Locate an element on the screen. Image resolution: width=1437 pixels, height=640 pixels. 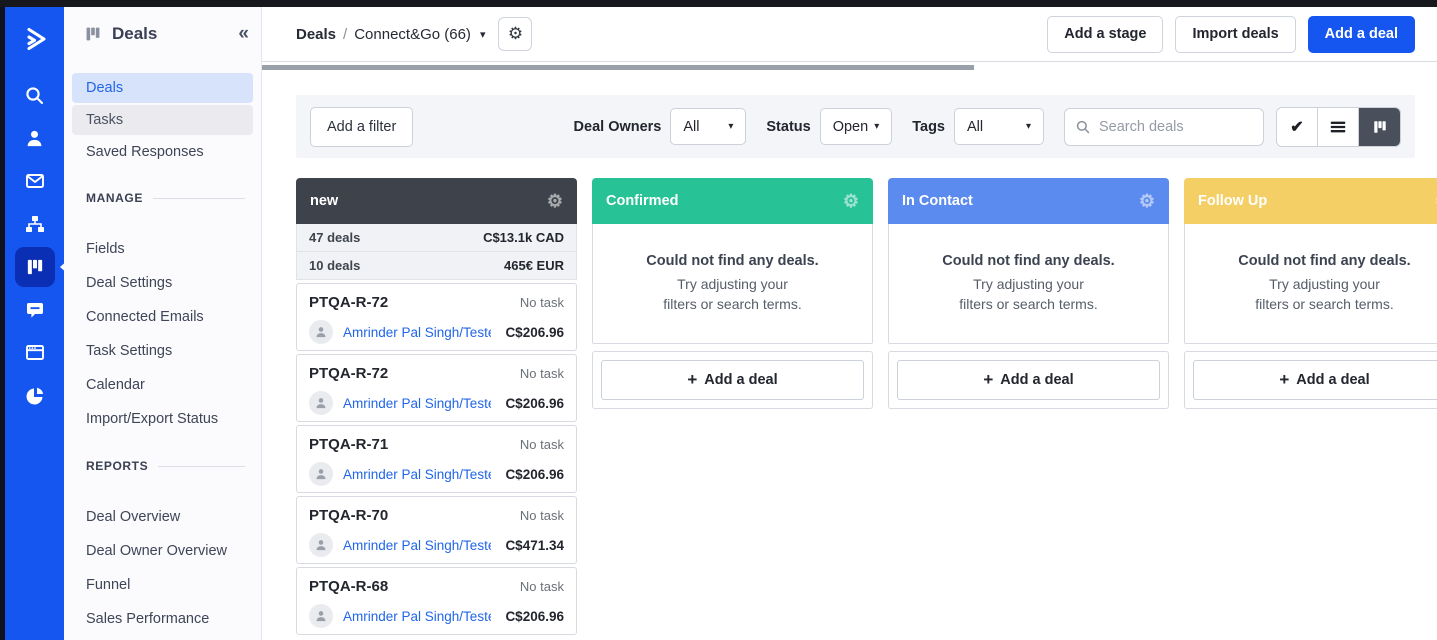
sidebar-item-sales-performance: Sales Performance is located at coordinates (148, 619).